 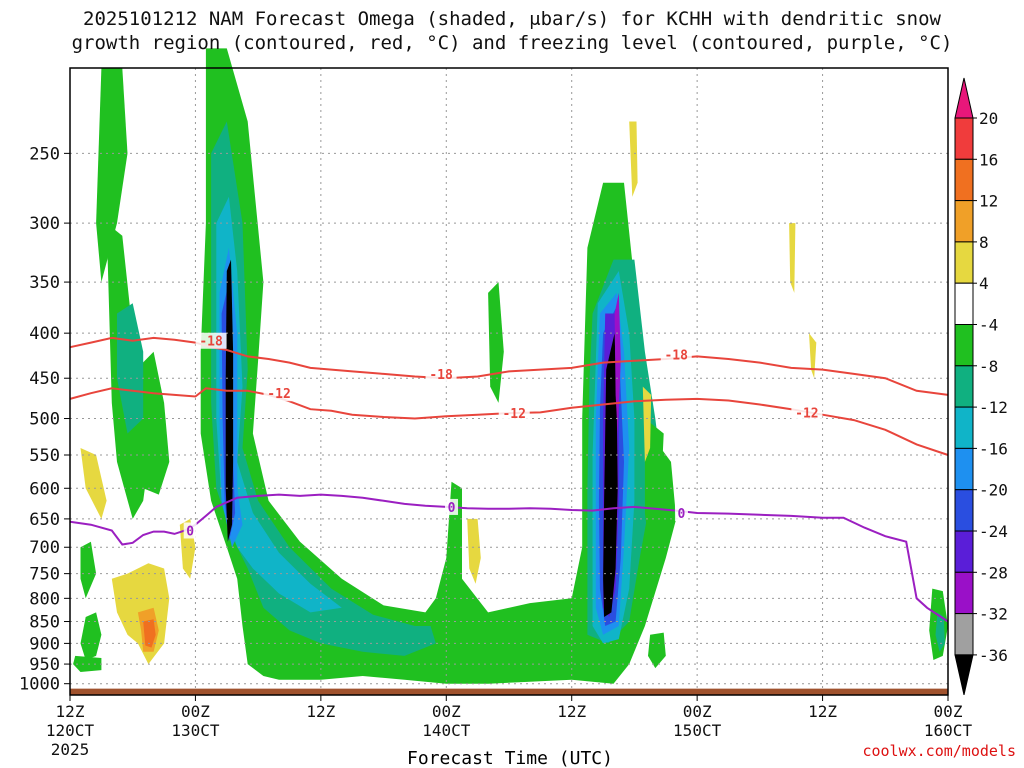 What do you see at coordinates (44, 548) in the screenshot?
I see `y-tick-label-700: 700` at bounding box center [44, 548].